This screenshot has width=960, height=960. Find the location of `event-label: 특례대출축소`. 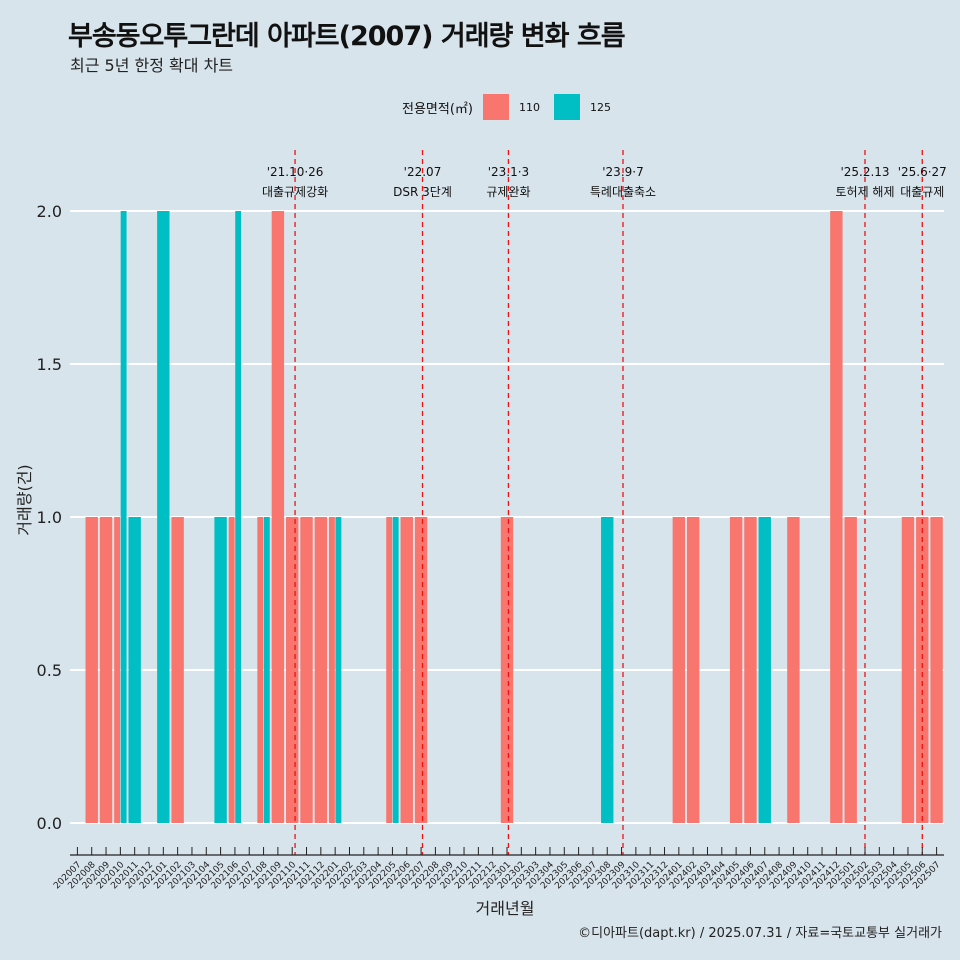

event-label: 특례대출축소 is located at coordinates (623, 192).